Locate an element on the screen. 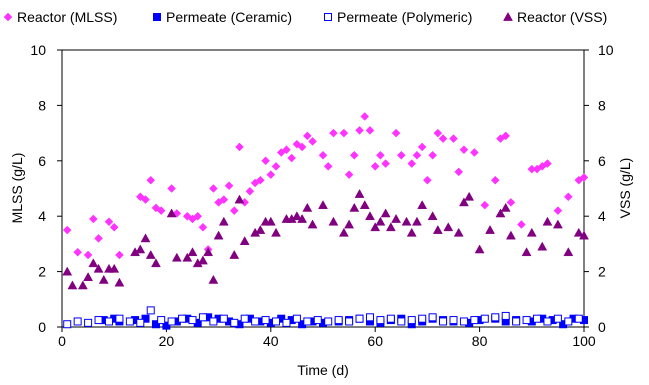 The image size is (649, 385). legend-item: Reactor (VSS) is located at coordinates (555, 17).